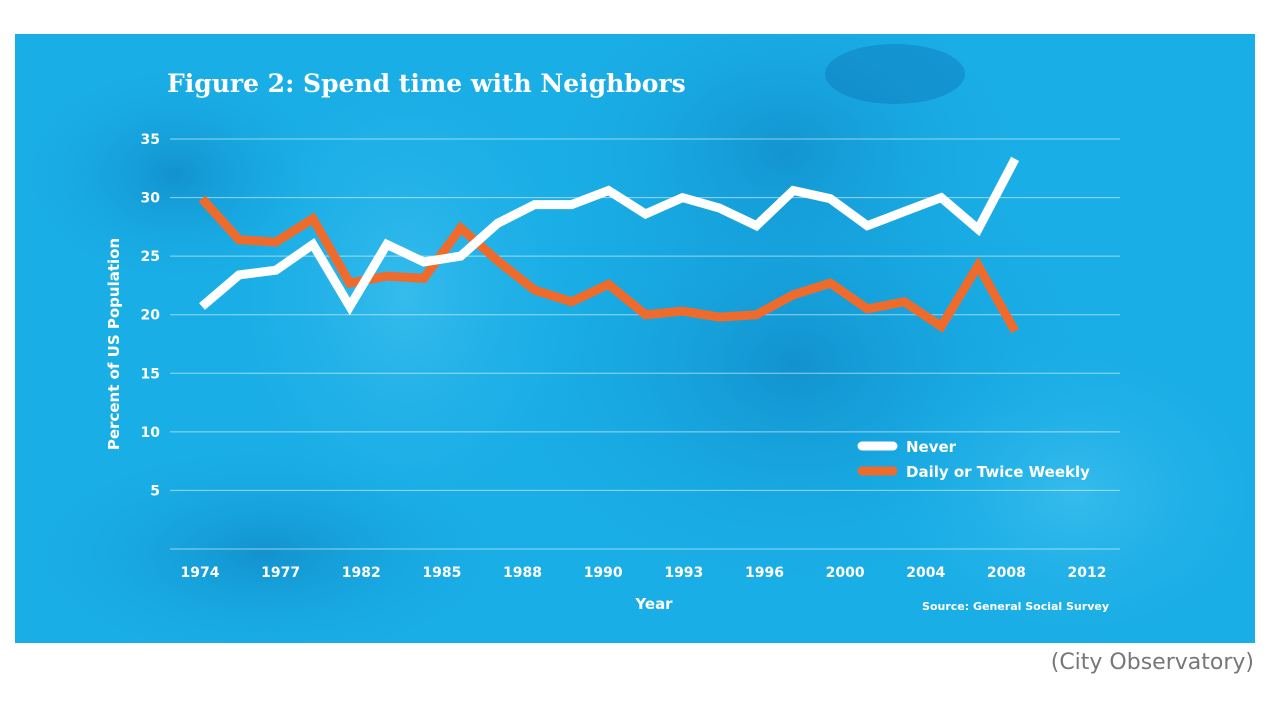 The image size is (1276, 724). What do you see at coordinates (150, 257) in the screenshot?
I see `y-tick-label: 25` at bounding box center [150, 257].